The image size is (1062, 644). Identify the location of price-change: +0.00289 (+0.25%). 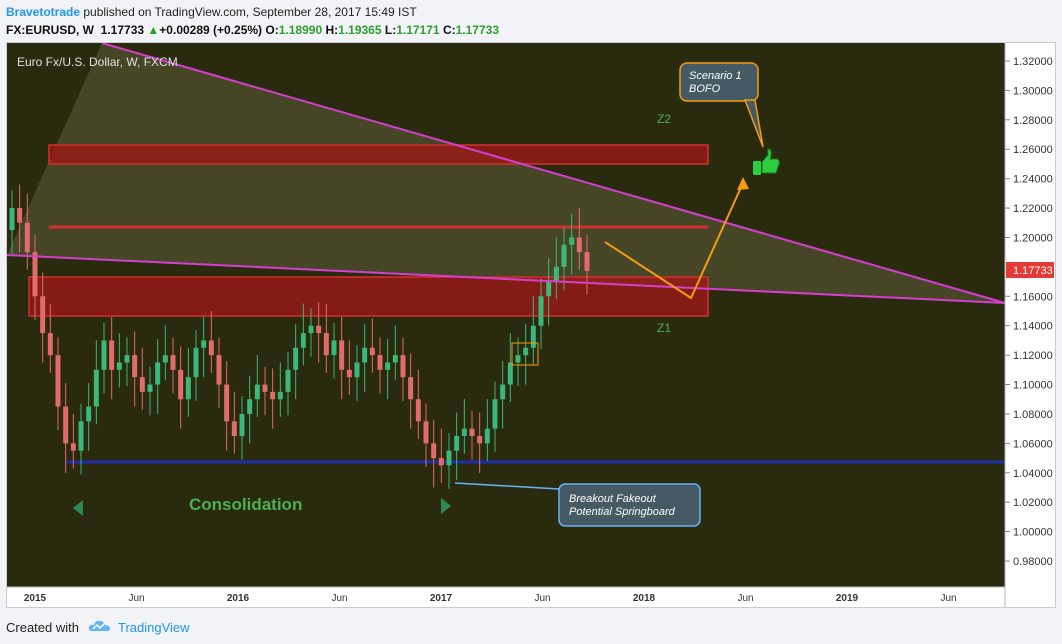
(211, 30).